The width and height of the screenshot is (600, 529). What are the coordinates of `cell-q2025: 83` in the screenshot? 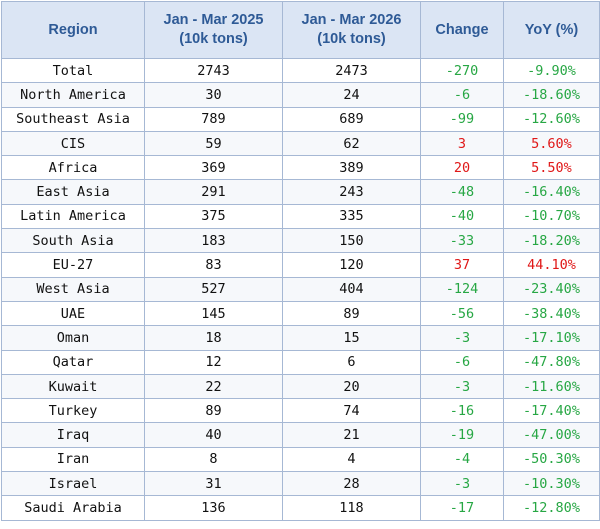 It's located at (213, 265).